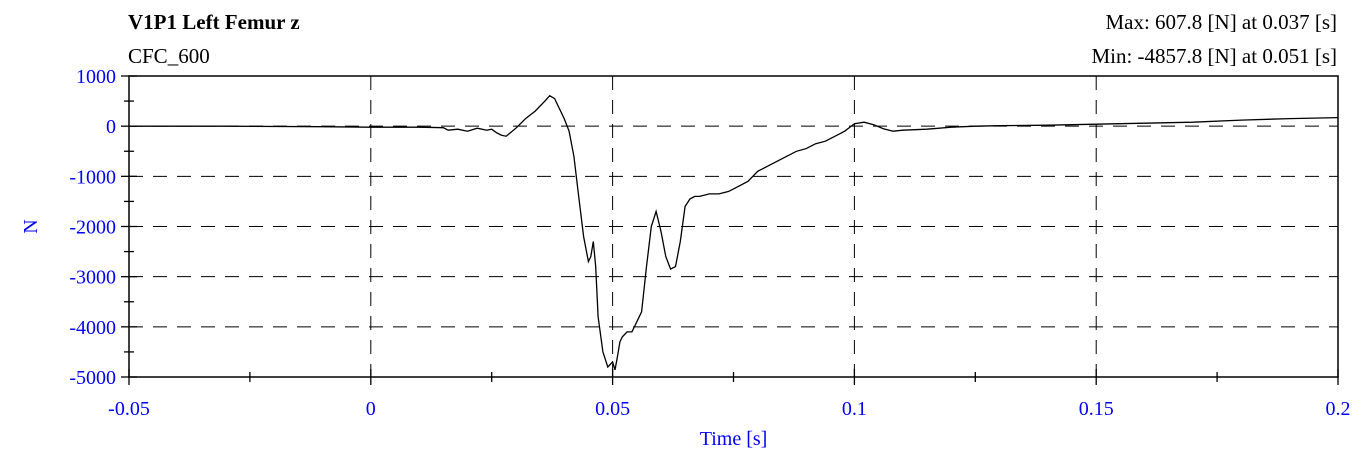 This screenshot has width=1365, height=455. What do you see at coordinates (1214, 56) in the screenshot?
I see `min-value-readout: Min: -4857.8 [N] at 0.051 [s]` at bounding box center [1214, 56].